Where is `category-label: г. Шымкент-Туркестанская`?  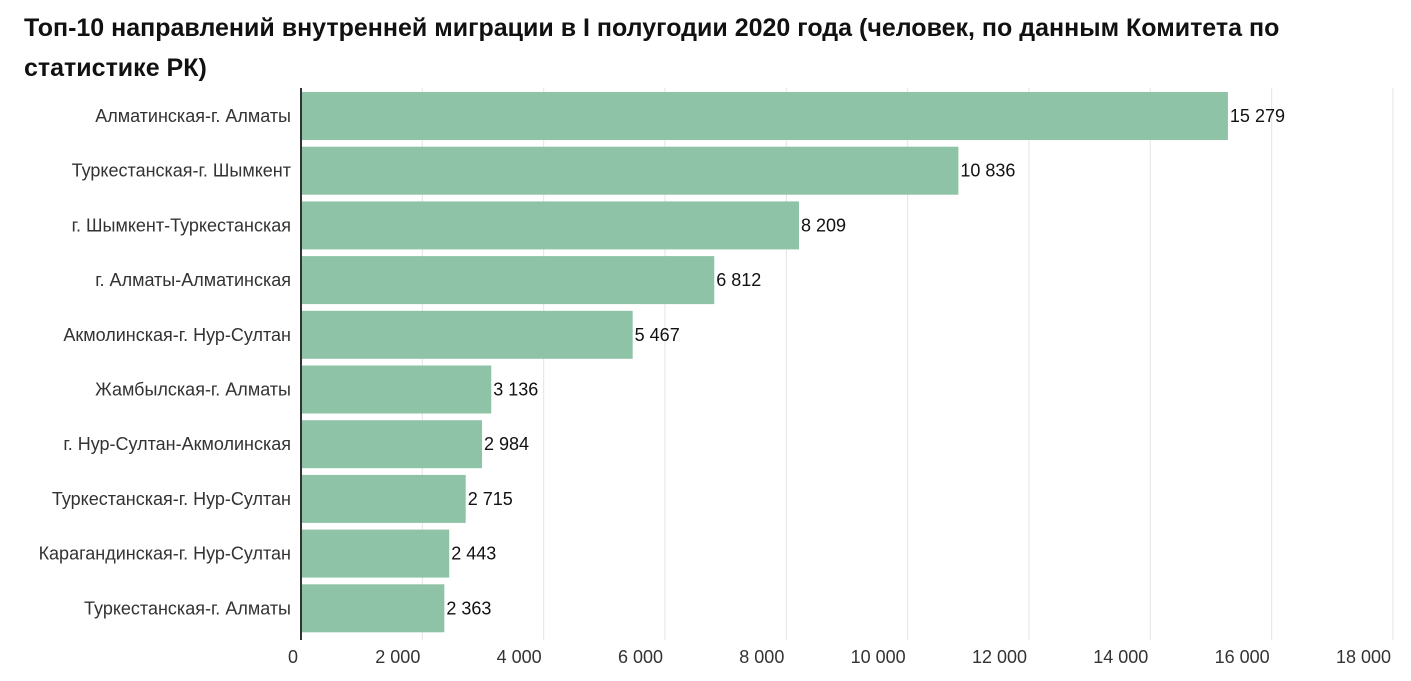
category-label: г. Шымкент-Туркестанская is located at coordinates (181, 225).